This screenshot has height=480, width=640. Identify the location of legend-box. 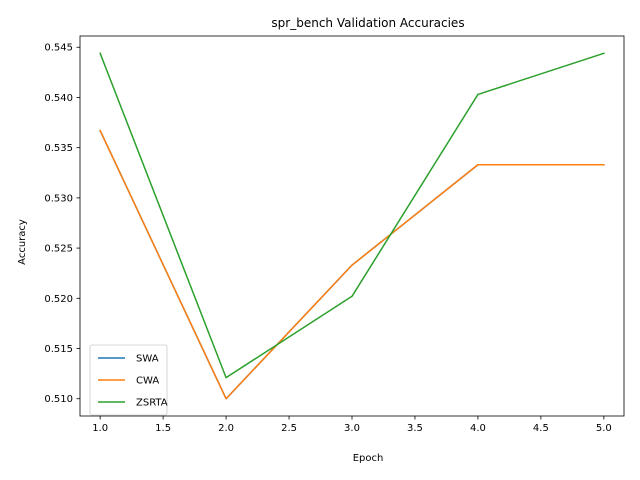
(128, 380).